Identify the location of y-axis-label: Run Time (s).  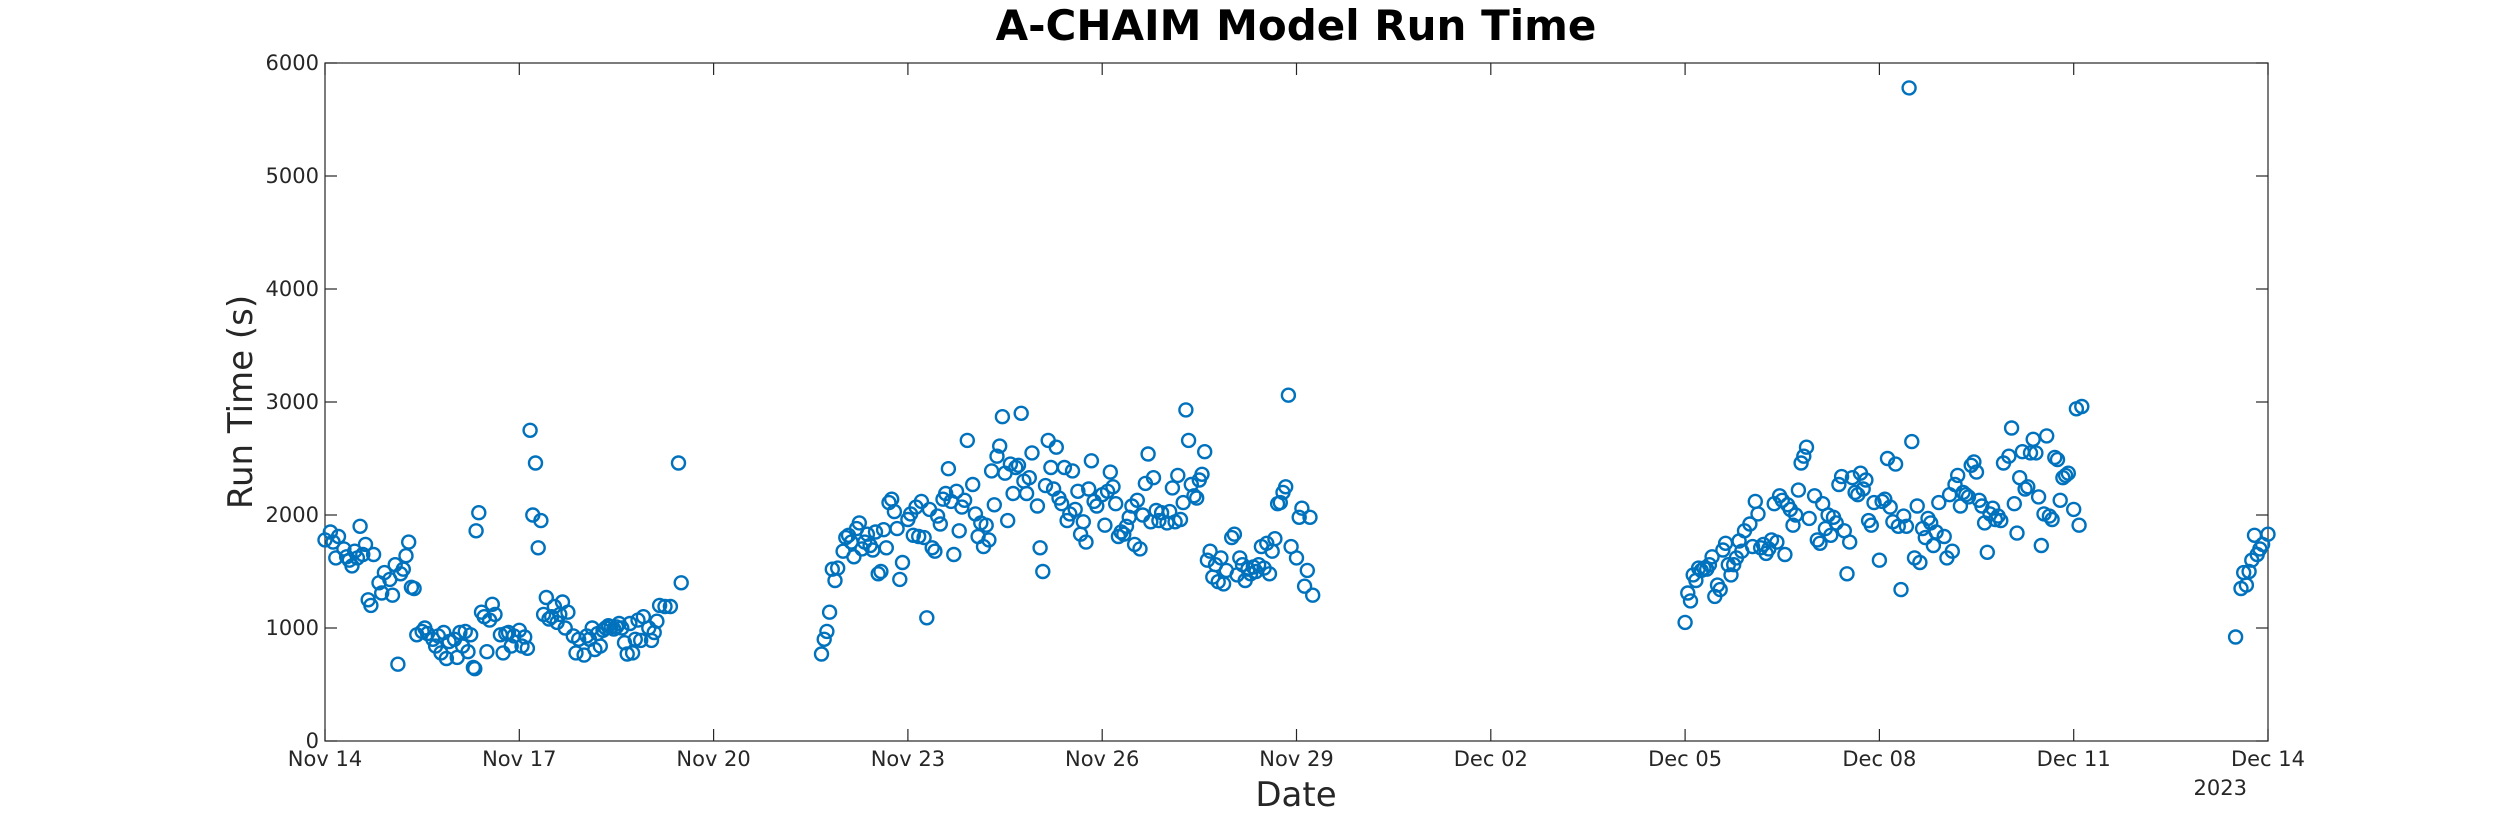
(241, 402).